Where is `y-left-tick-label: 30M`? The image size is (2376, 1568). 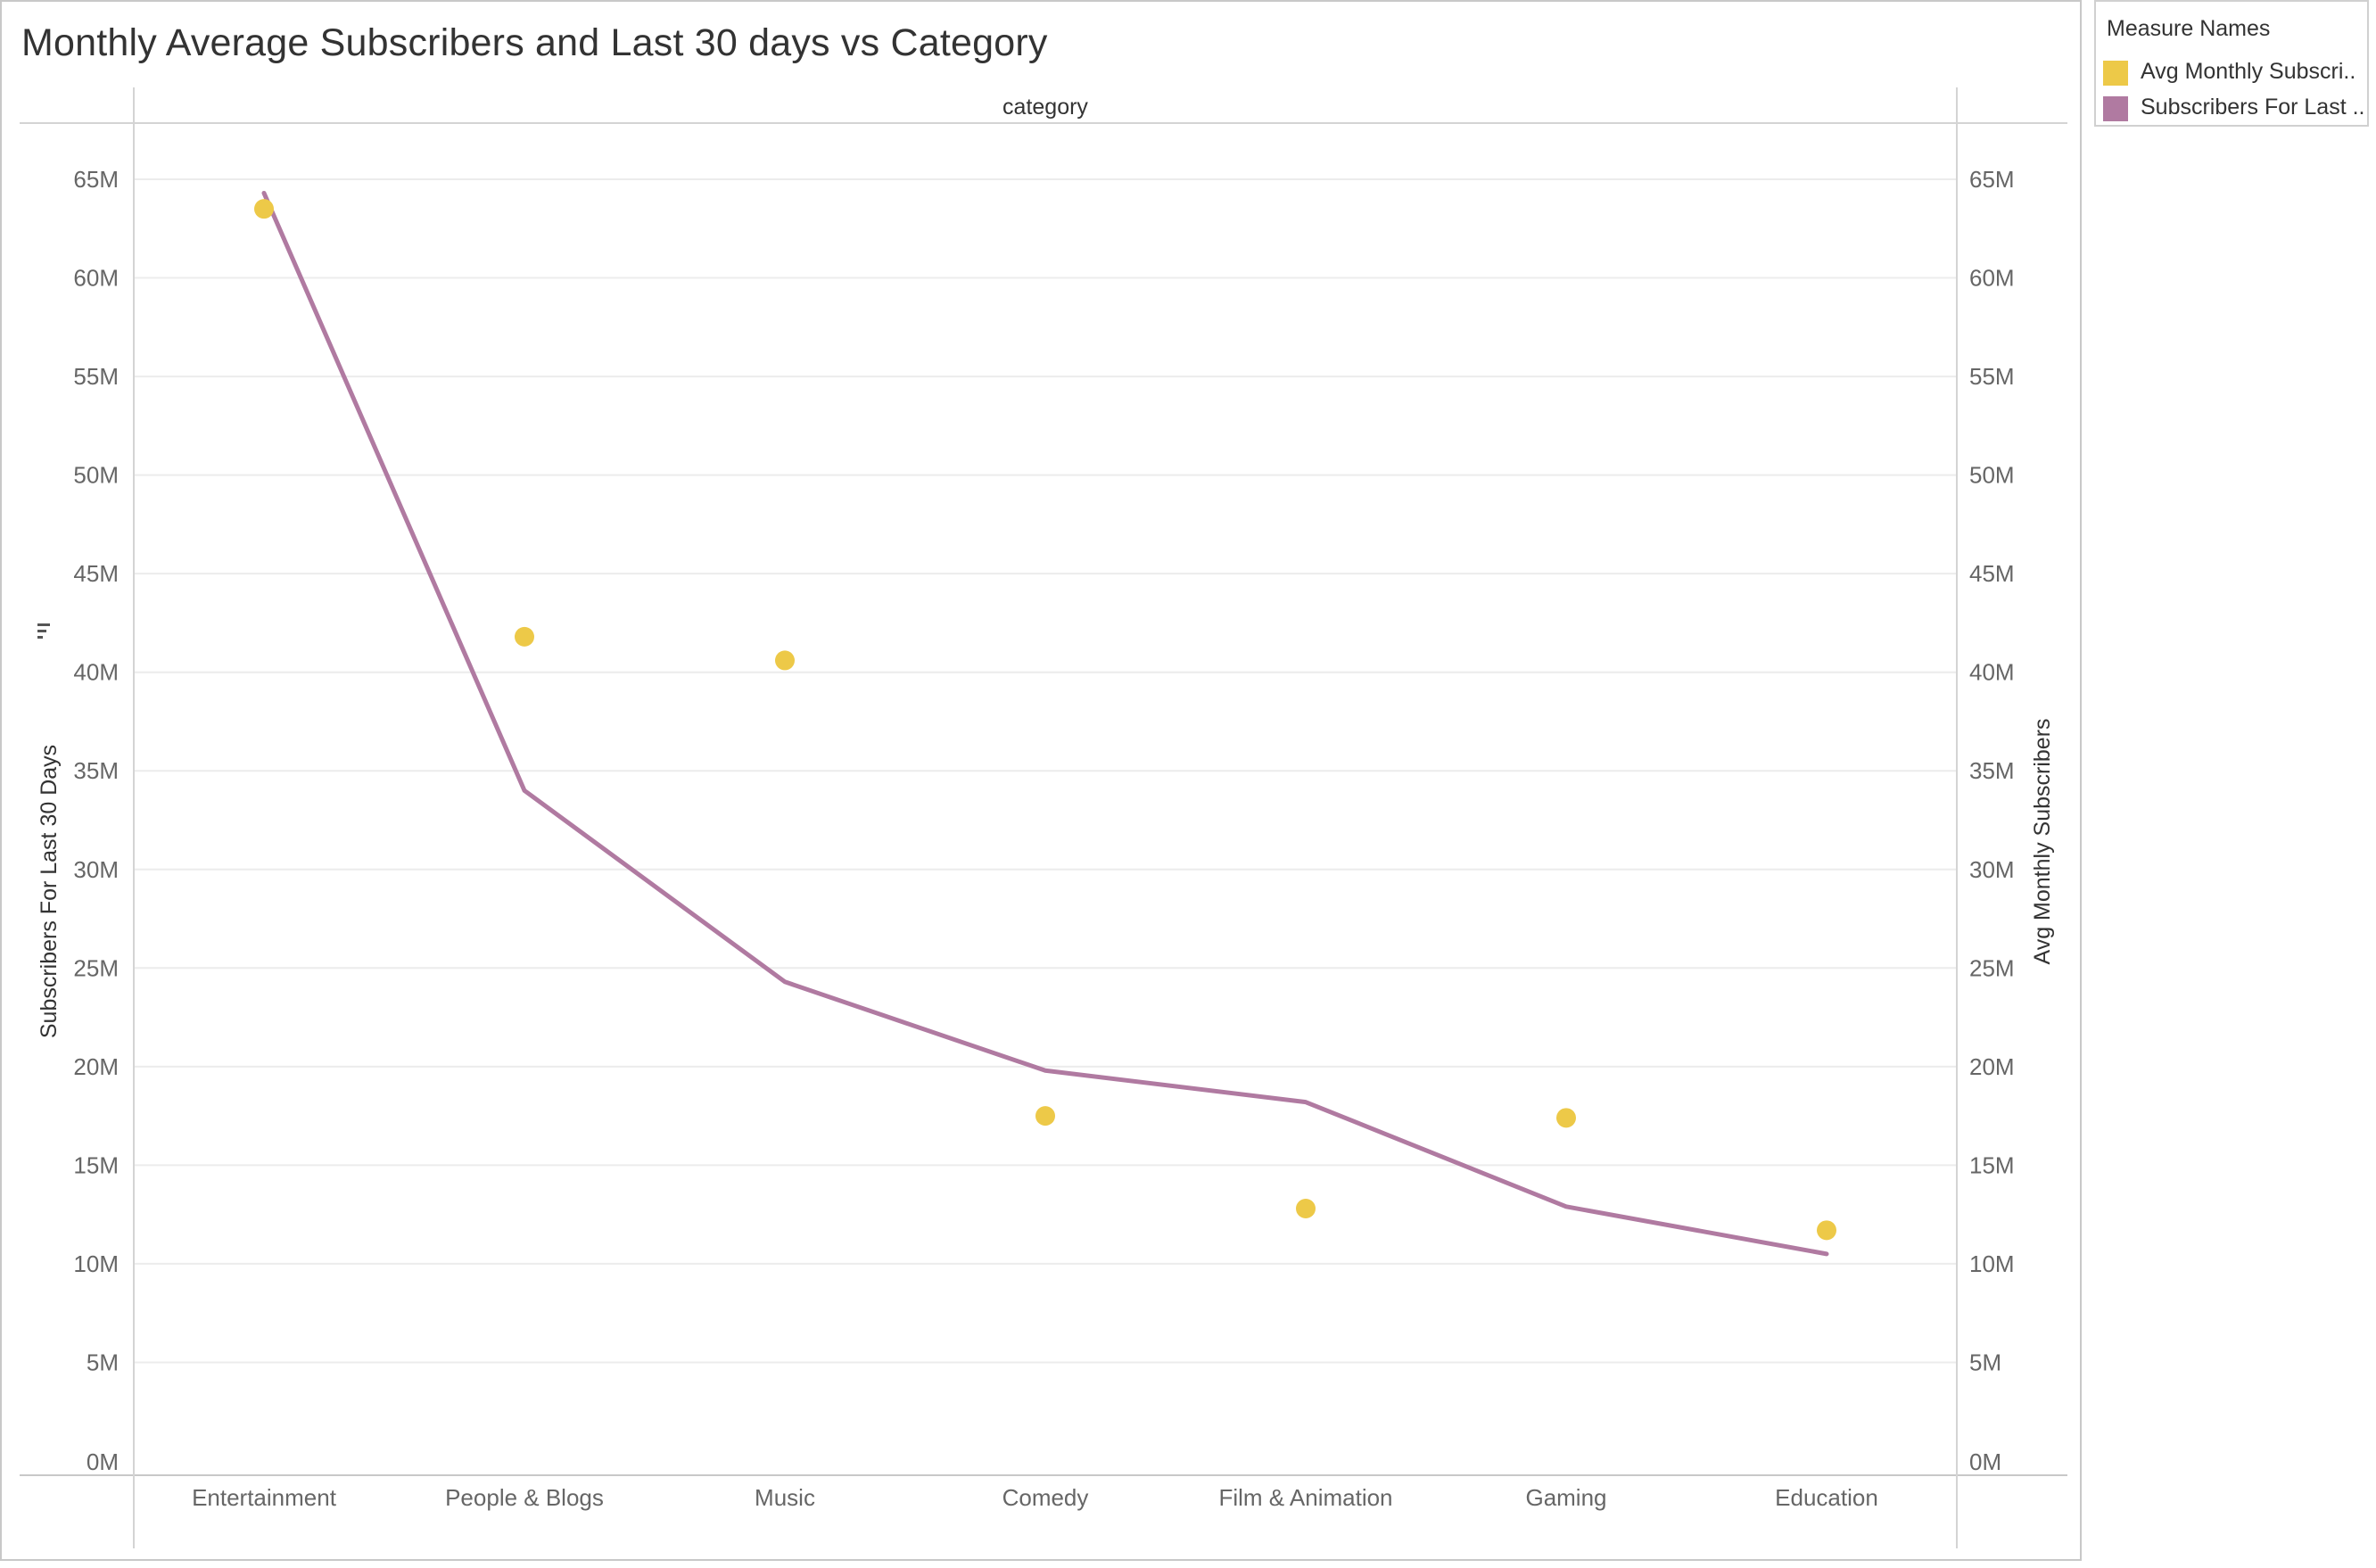 y-left-tick-label: 30M is located at coordinates (96, 869).